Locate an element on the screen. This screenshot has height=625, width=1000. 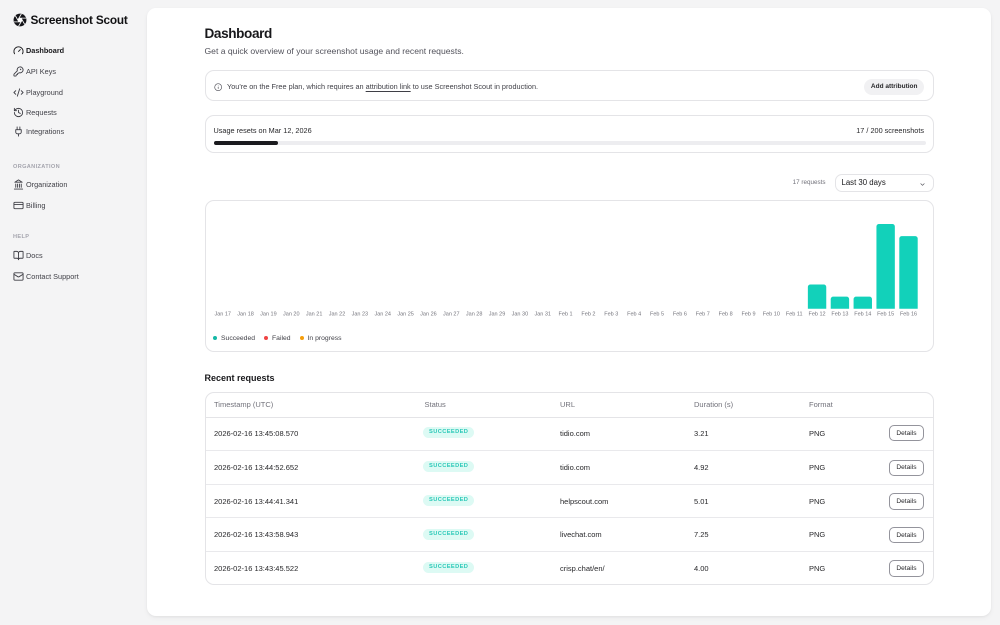
svg-text: Feb 7 is located at coordinates (703, 315).